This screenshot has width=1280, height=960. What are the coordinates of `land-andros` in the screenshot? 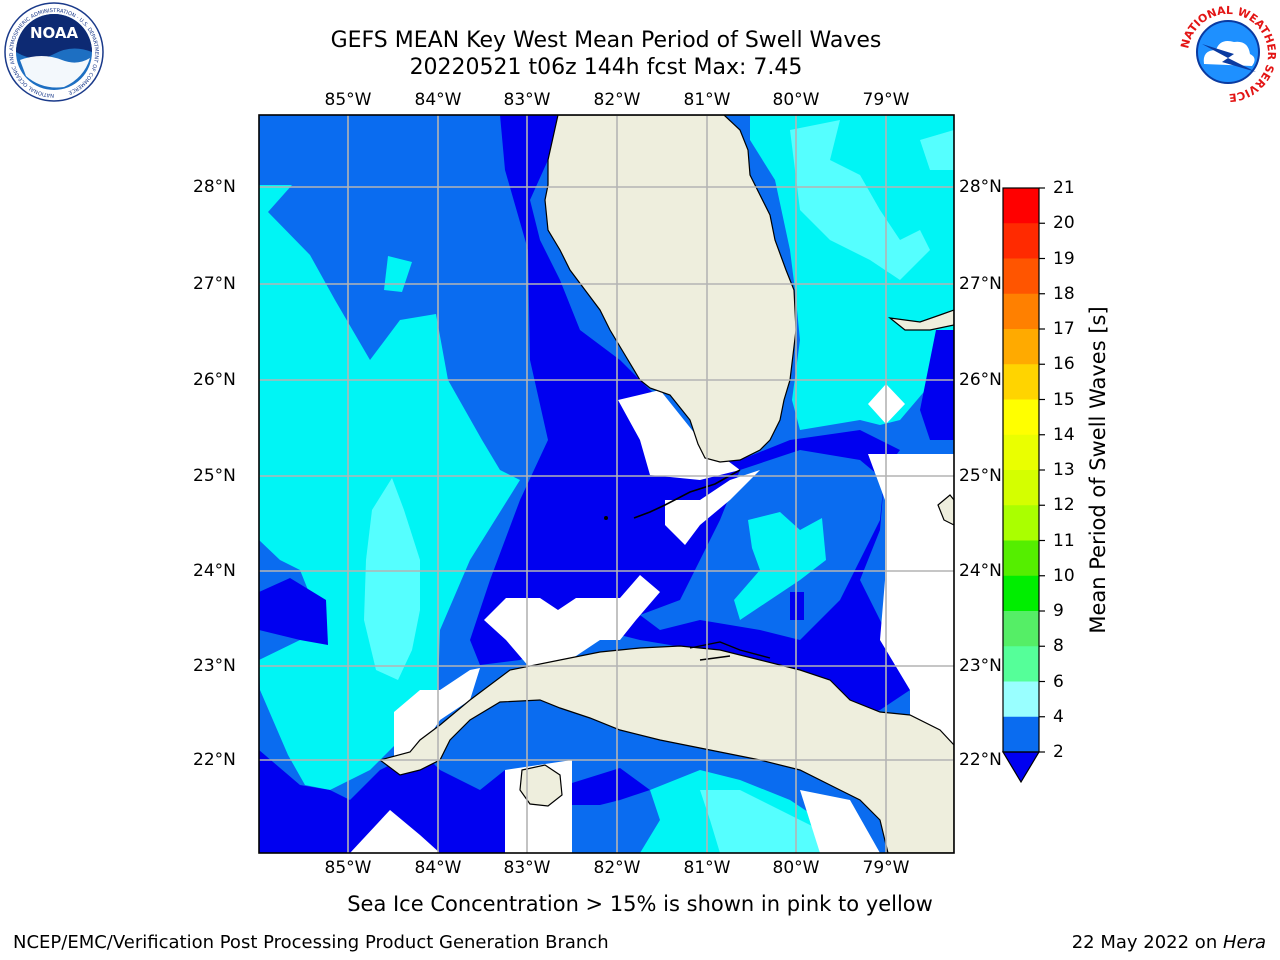 It's located at (945, 510).